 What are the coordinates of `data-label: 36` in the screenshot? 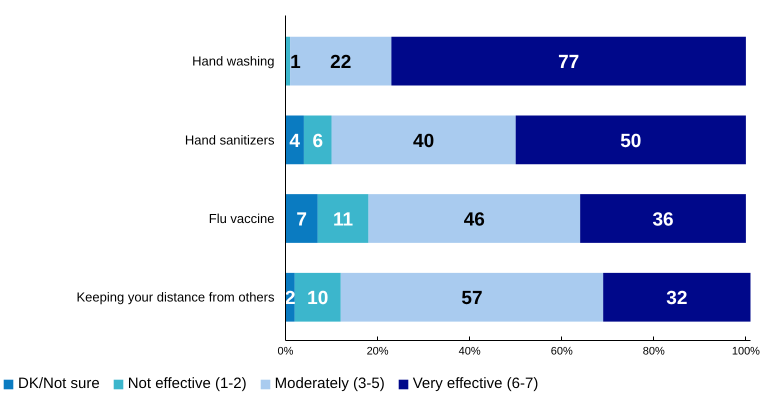 It's located at (663, 220).